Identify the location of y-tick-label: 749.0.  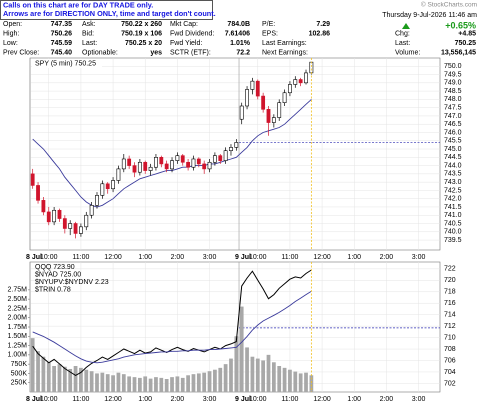
(453, 83).